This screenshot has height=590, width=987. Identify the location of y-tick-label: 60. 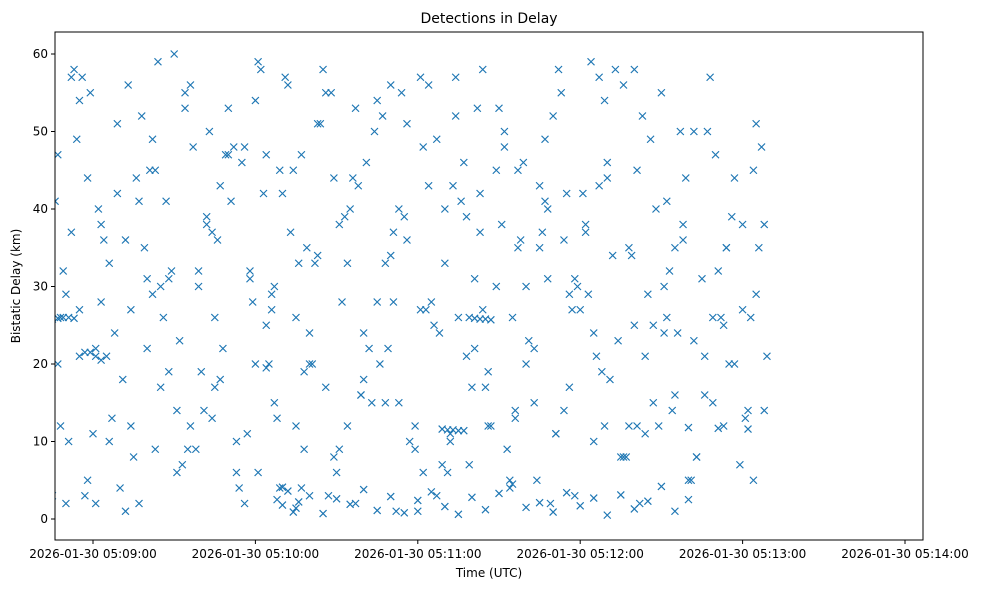
(40, 54).